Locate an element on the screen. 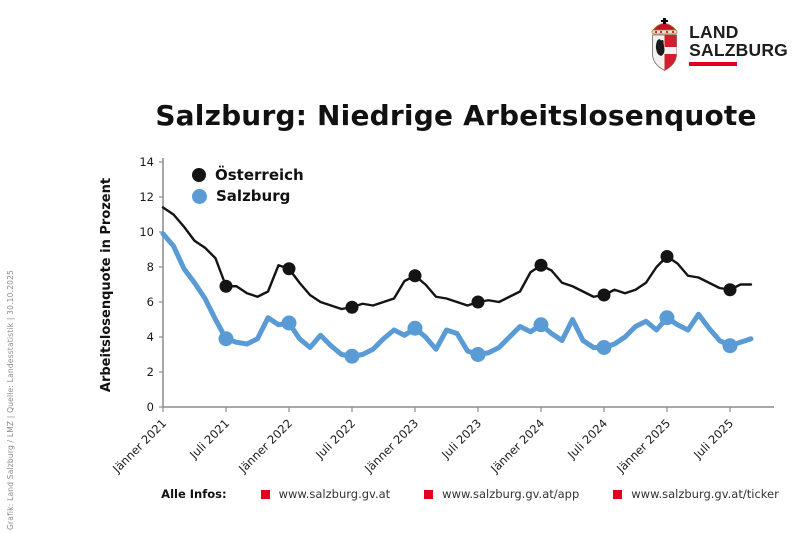 The image size is (800, 533). svg-text: Arbeitslosenquote in Prozent is located at coordinates (106, 285).